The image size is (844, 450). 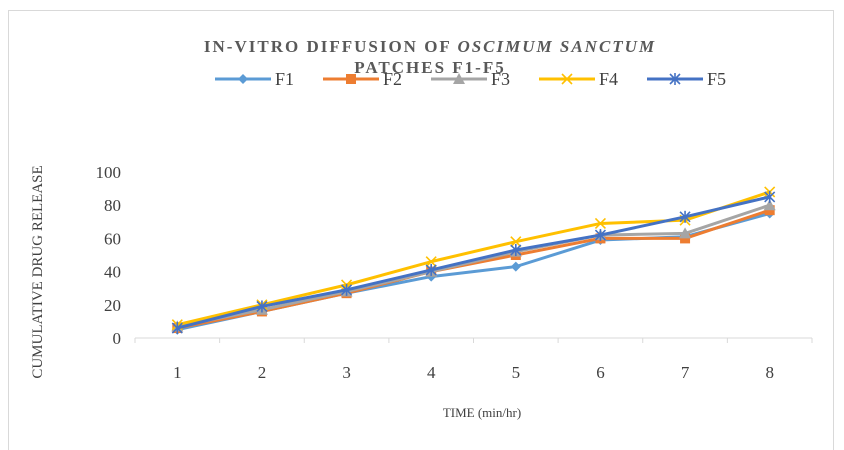 I want to click on legend-item-f5: F5, so click(x=686, y=79).